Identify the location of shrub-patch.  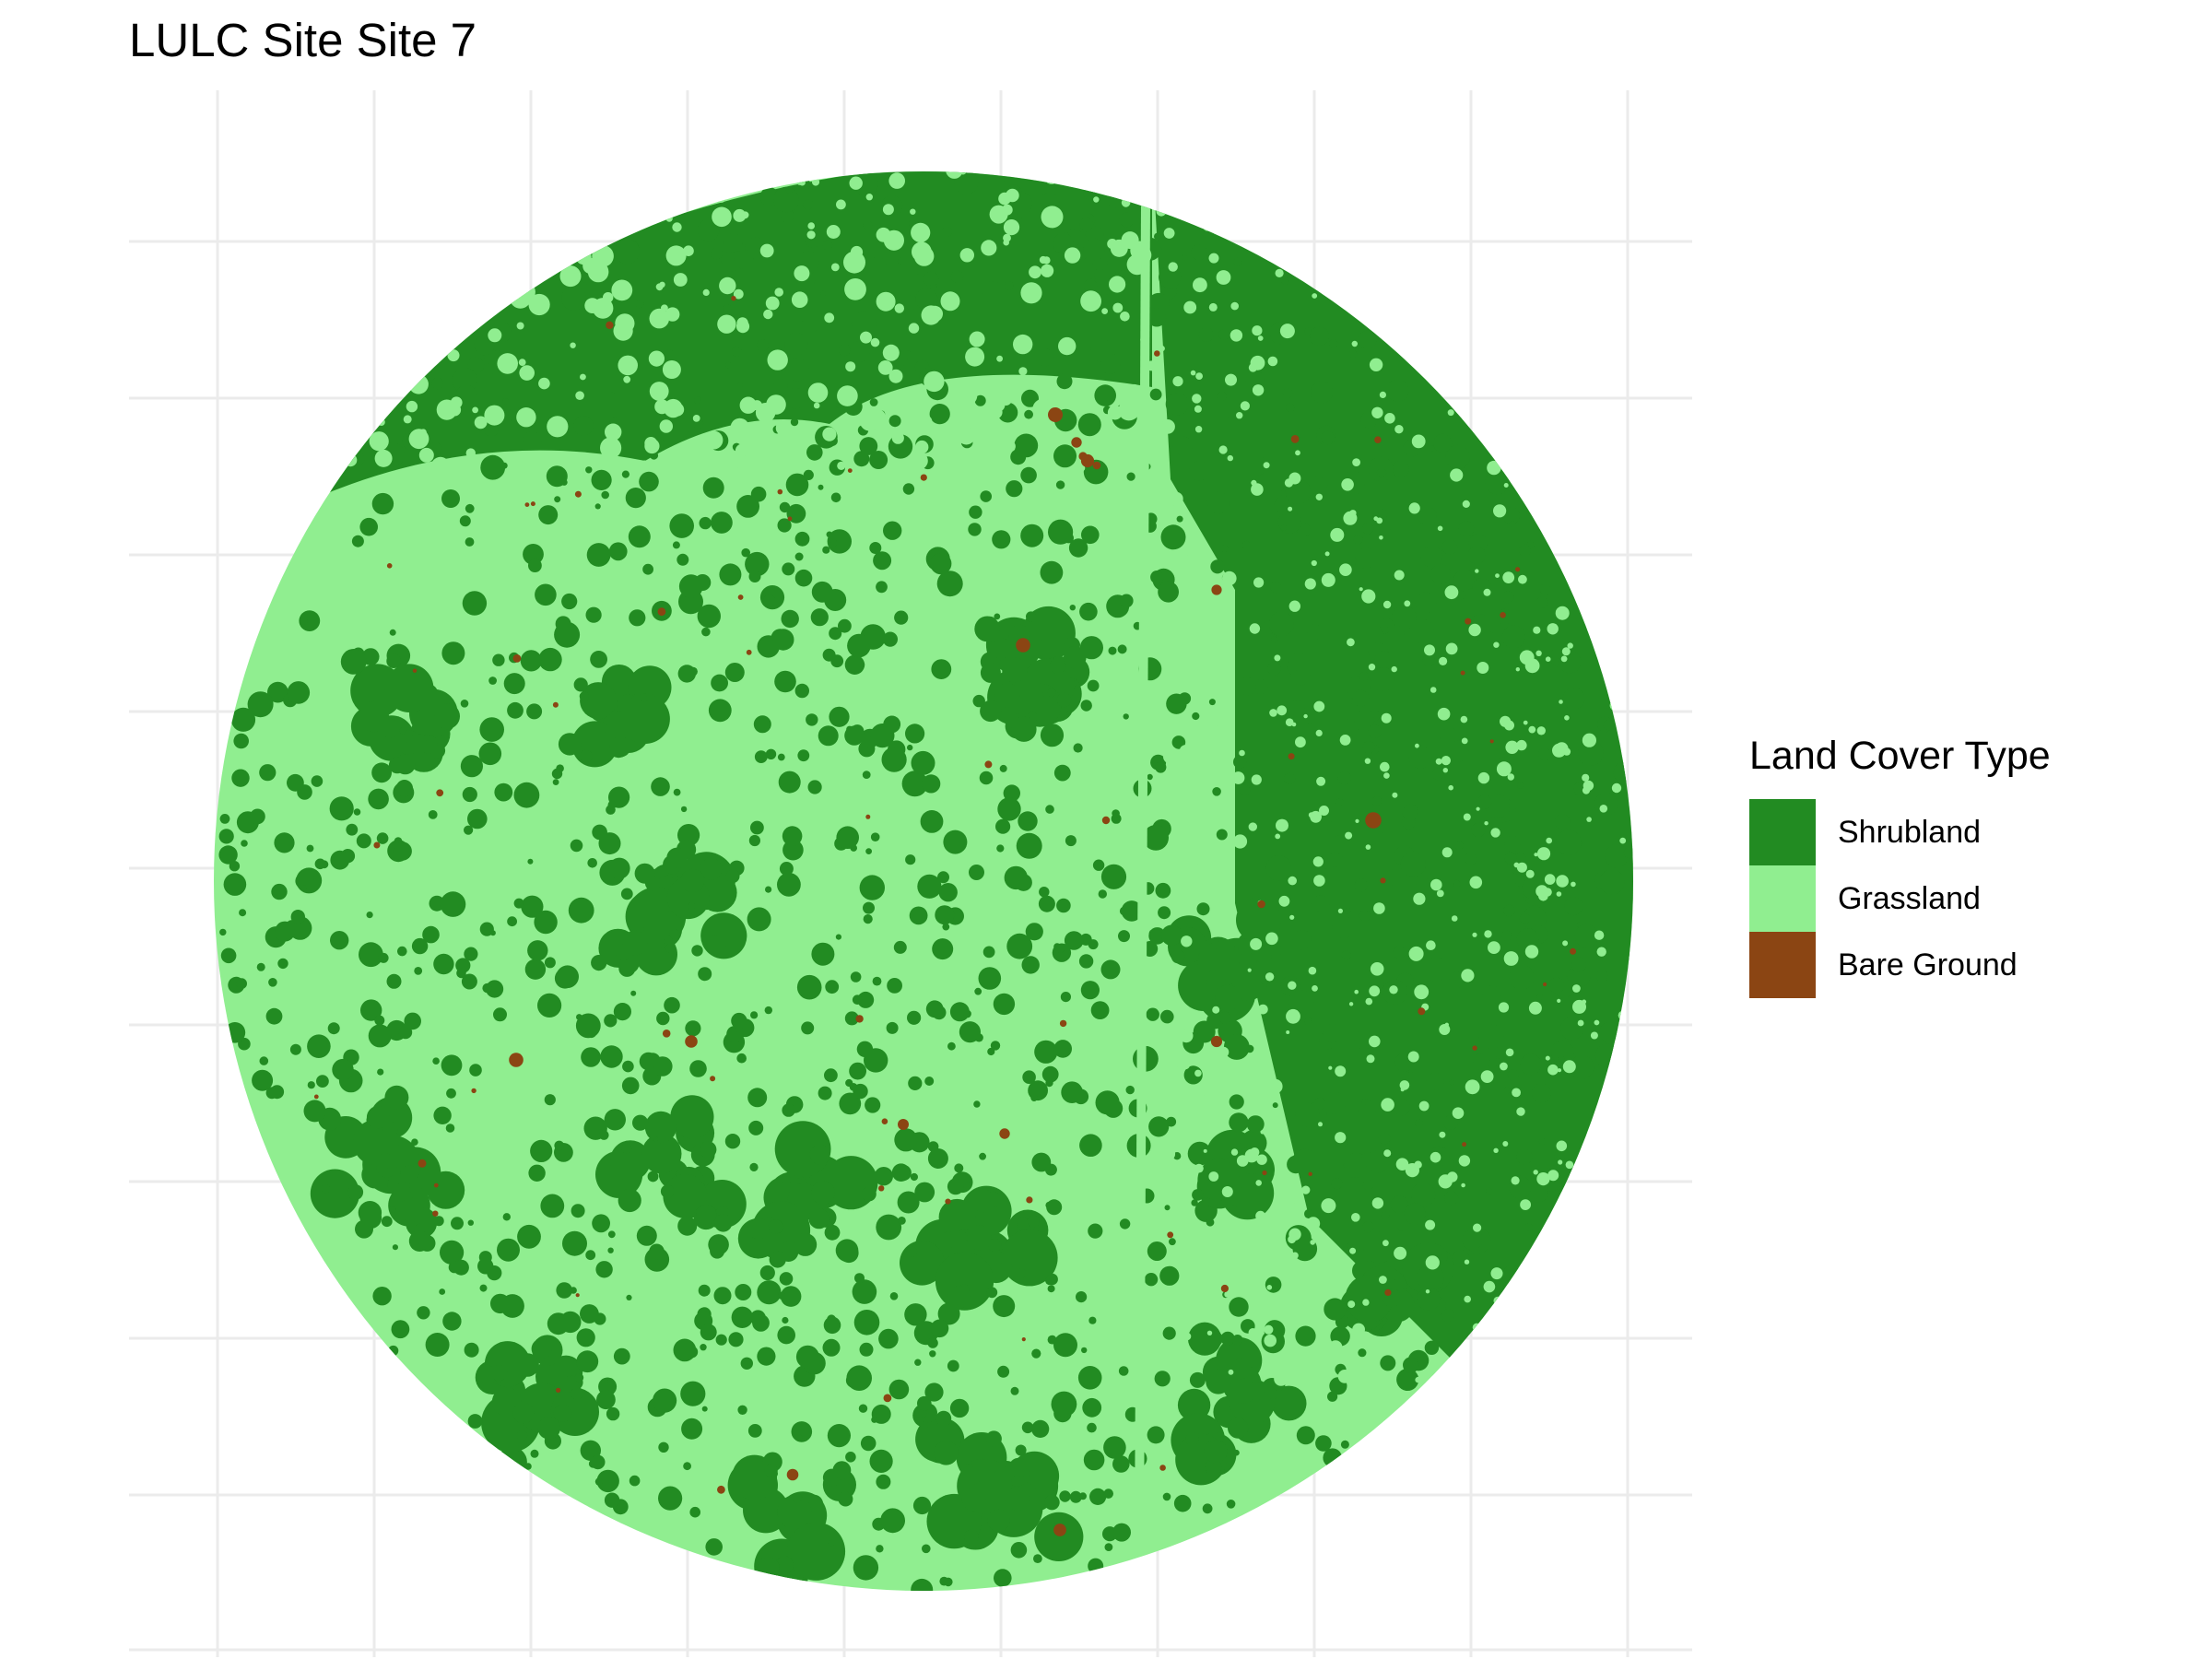
(1194, 1405).